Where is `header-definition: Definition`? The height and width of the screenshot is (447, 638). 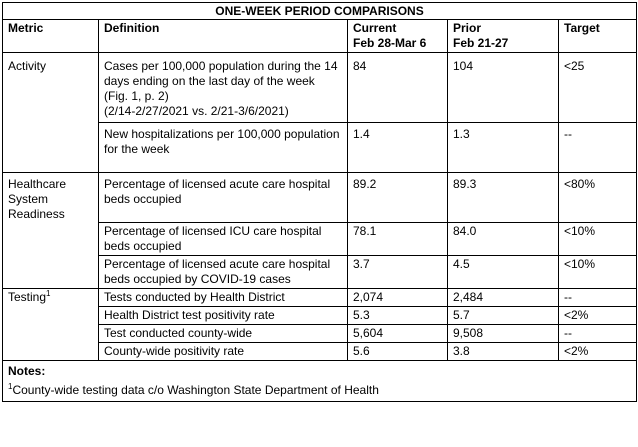 header-definition: Definition is located at coordinates (223, 36).